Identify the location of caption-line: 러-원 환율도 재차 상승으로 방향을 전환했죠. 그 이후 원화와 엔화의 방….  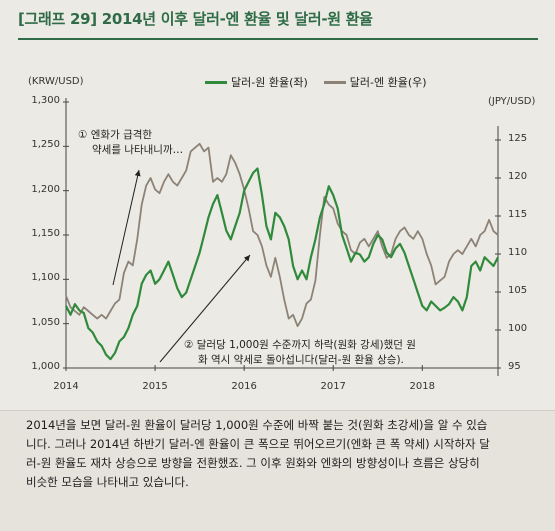
(253, 463).